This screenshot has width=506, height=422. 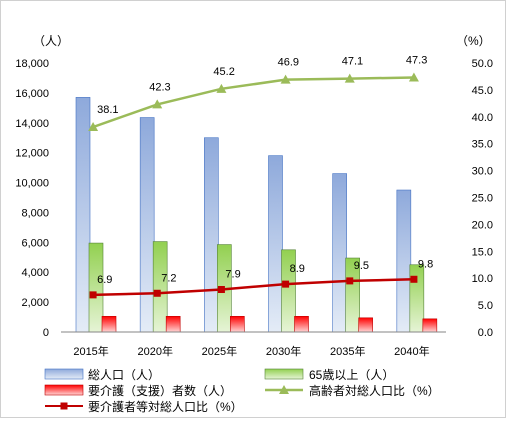 What do you see at coordinates (297, 269) in the screenshot?
I see `care-ratio-data-label: 8.9` at bounding box center [297, 269].